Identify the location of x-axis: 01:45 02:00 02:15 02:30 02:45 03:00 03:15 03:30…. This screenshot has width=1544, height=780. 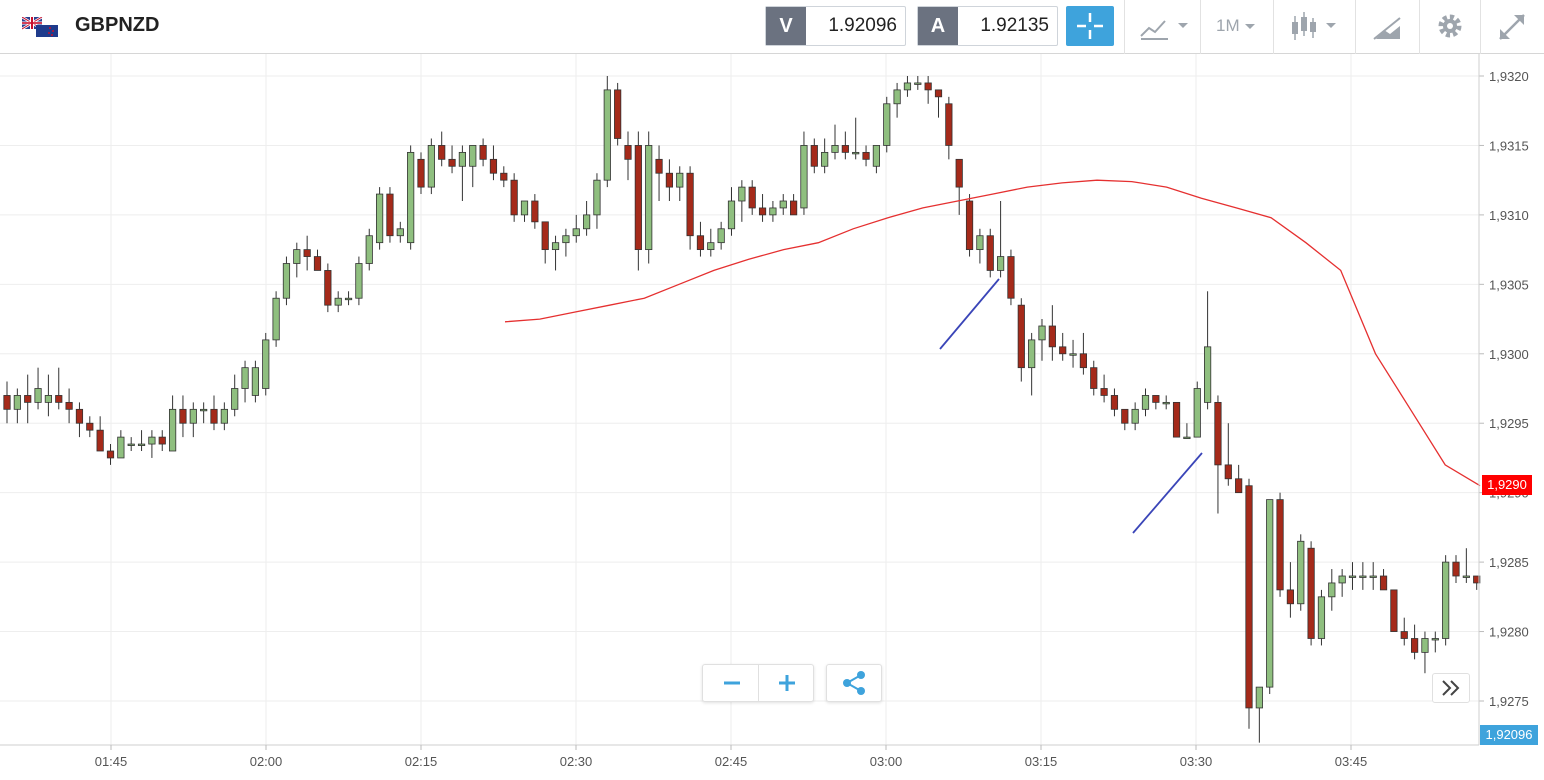
(739, 756).